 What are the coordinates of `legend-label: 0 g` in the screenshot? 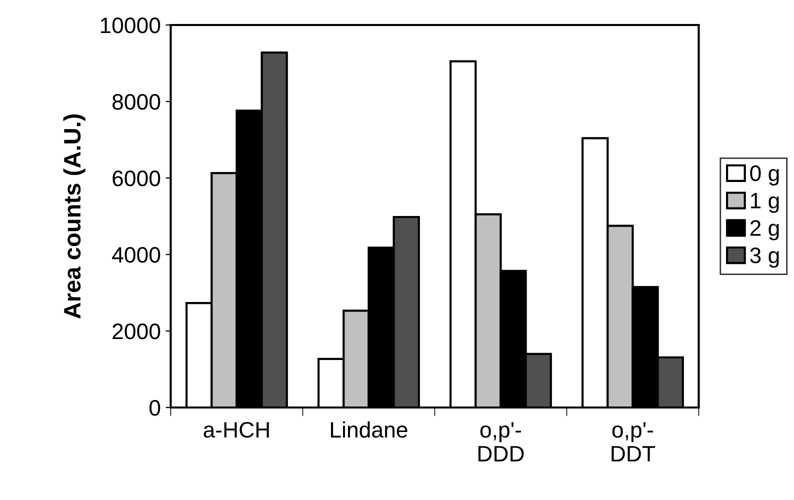 It's located at (764, 175).